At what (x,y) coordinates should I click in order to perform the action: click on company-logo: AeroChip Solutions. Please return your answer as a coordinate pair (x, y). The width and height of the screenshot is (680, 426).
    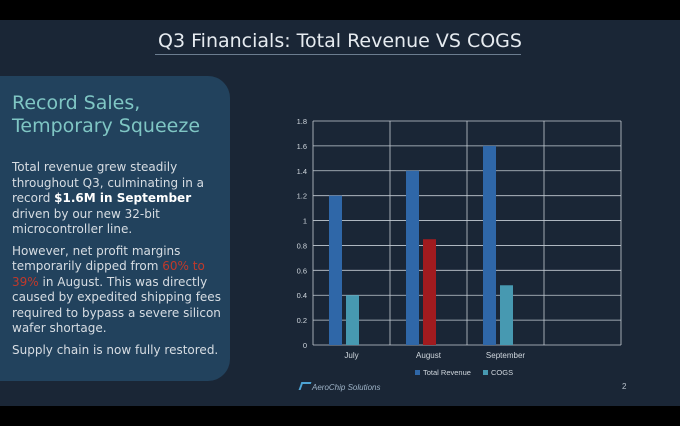
    Looking at the image, I should click on (339, 387).